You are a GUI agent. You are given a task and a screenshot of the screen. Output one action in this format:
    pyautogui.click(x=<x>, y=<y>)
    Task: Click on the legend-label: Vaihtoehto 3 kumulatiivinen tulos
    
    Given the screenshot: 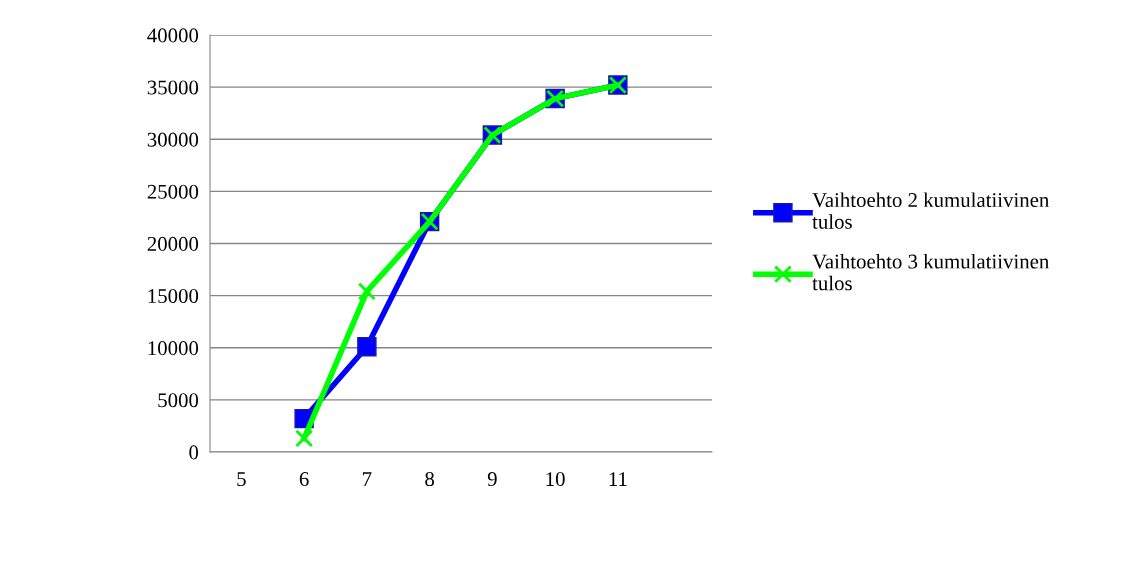 What is the action you would take?
    pyautogui.click(x=931, y=272)
    